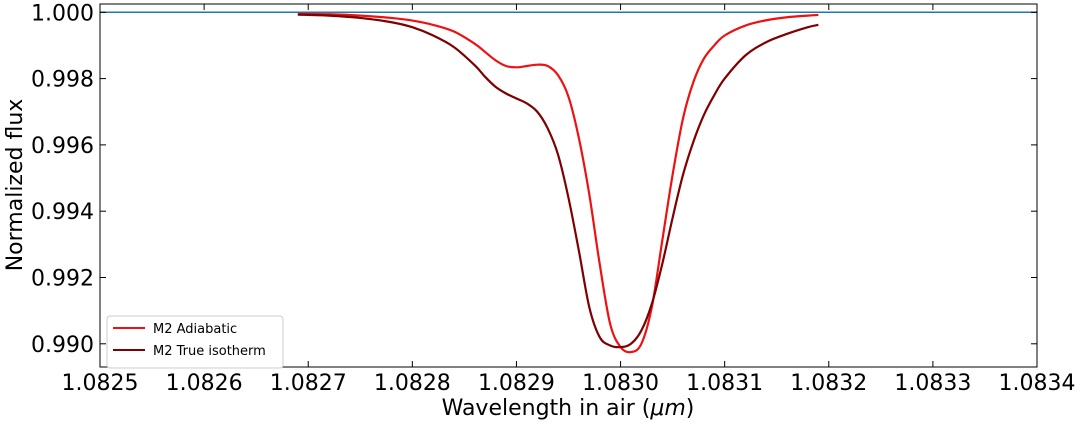 The height and width of the screenshot is (425, 1080). Describe the element at coordinates (620, 383) in the screenshot. I see `x-tick-label: 1.0830` at that location.